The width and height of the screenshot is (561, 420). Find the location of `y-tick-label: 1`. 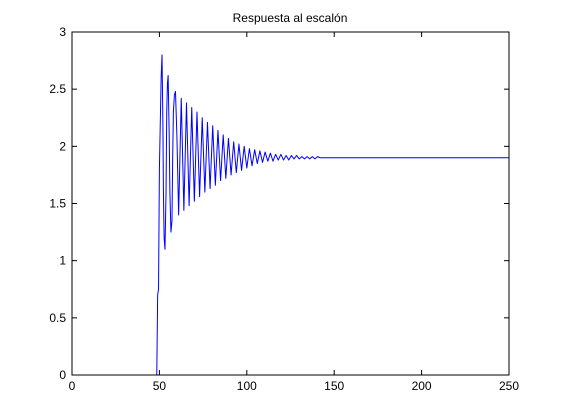

y-tick-label: 1 is located at coordinates (62, 261).